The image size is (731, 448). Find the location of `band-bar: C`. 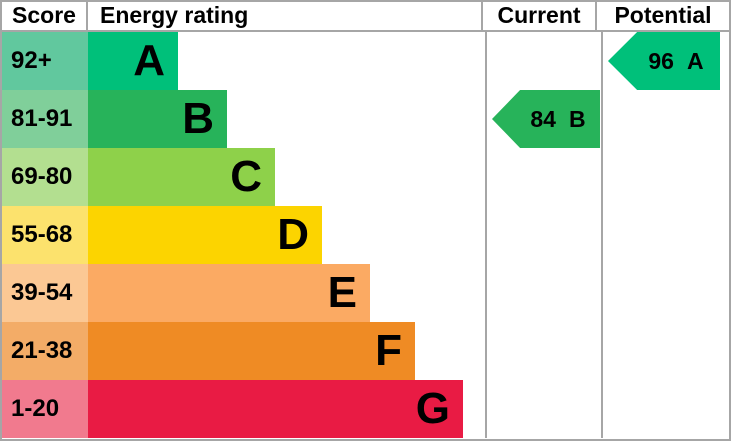

band-bar: C is located at coordinates (181, 177).